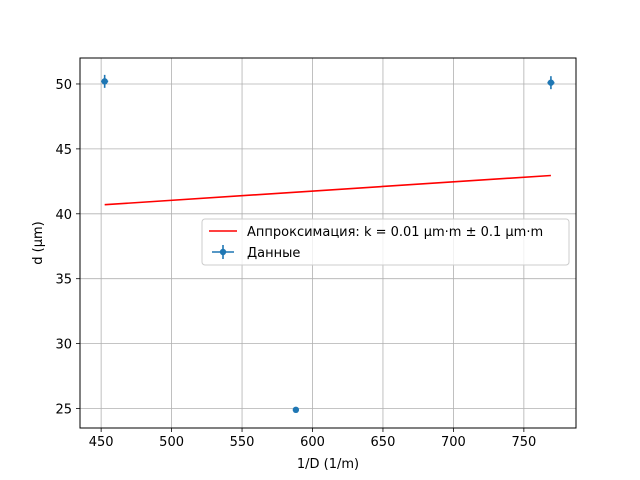  I want to click on fit-line, so click(327, 190).